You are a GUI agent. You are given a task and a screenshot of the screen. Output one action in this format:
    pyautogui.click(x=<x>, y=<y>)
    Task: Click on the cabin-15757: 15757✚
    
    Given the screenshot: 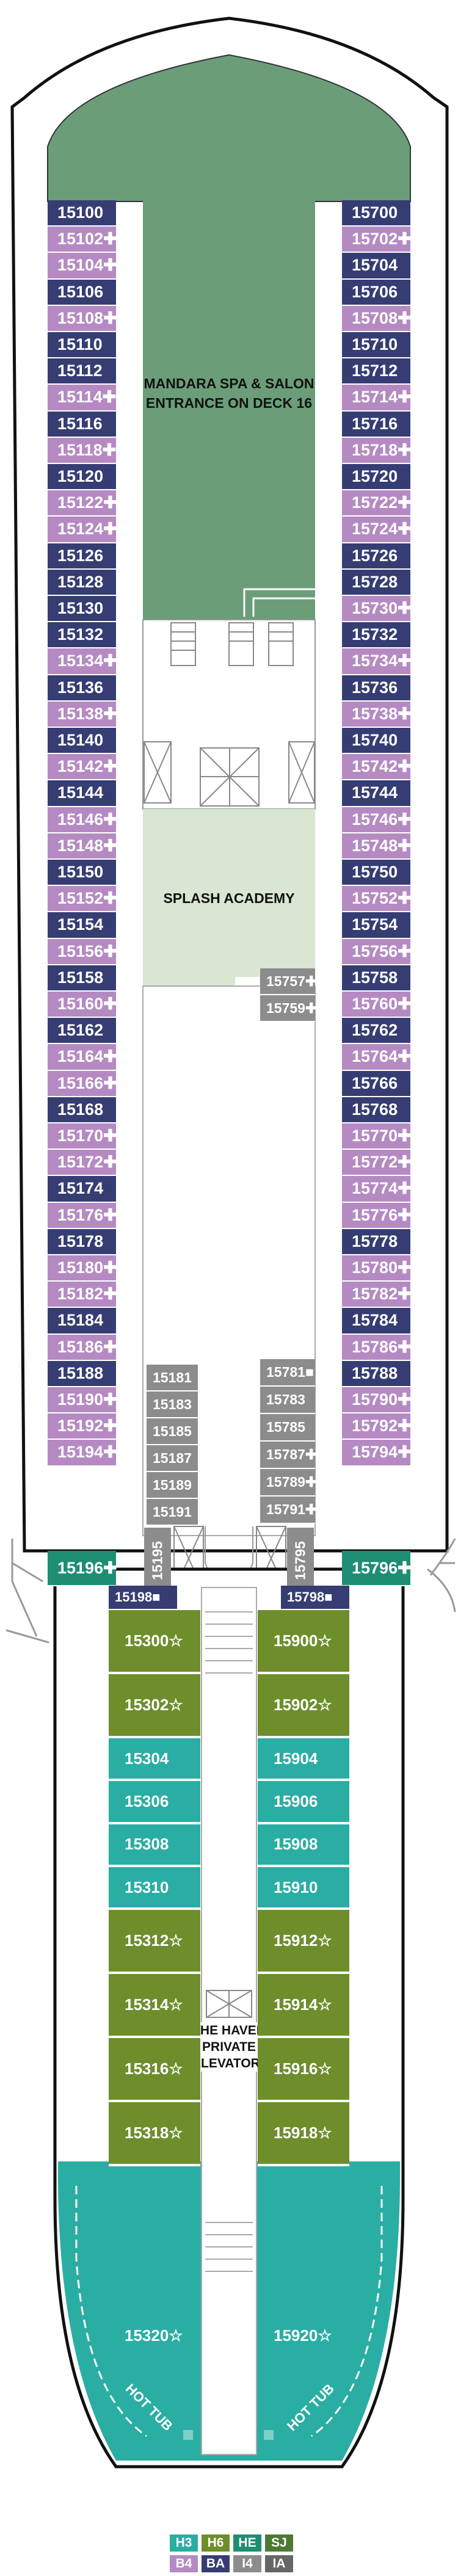 What is the action you would take?
    pyautogui.click(x=288, y=981)
    